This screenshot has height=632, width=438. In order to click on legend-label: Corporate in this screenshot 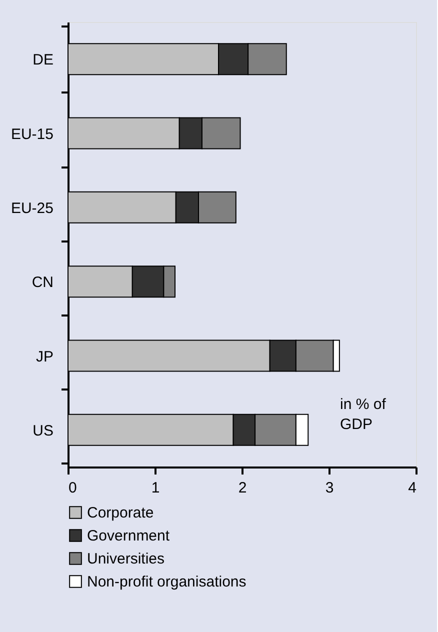, I will do `click(120, 513)`.